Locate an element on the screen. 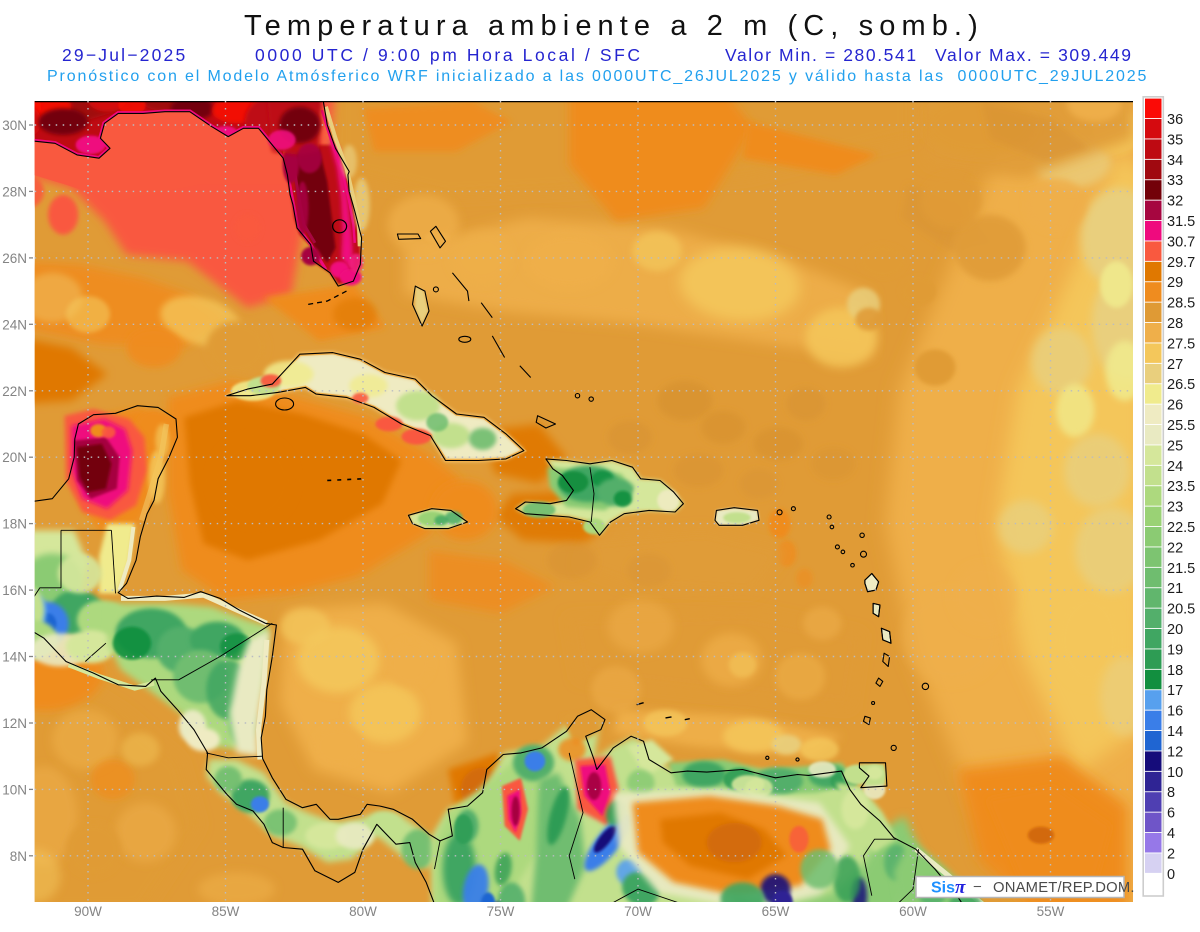 This screenshot has width=1200, height=932. svg-text: 28 is located at coordinates (1175, 324).